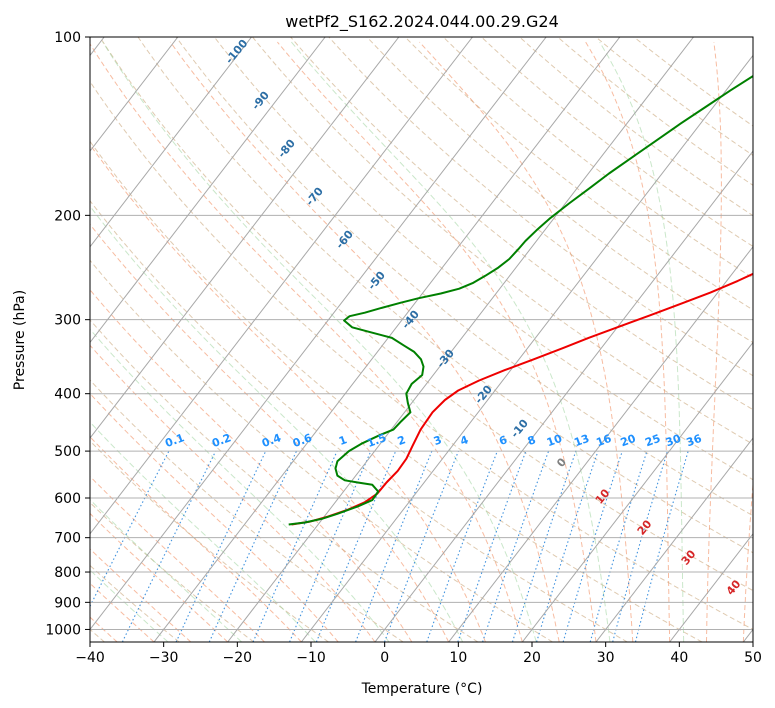 The image size is (775, 708). What do you see at coordinates (402, 440) in the screenshot?
I see `mixing-ratio-label: 2` at bounding box center [402, 440].